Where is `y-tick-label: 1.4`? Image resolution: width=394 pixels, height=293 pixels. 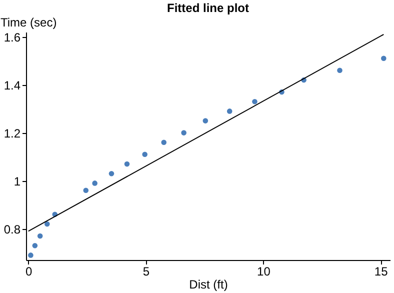
y-tick-label: 1.4 is located at coordinates (12, 85).